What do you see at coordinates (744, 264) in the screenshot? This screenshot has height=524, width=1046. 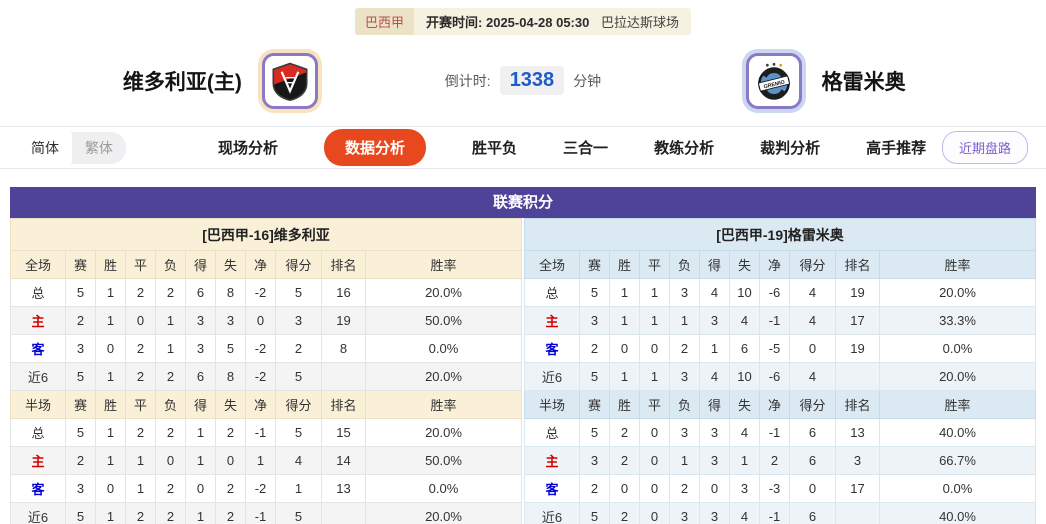 I see `column-header: 失` at bounding box center [744, 264].